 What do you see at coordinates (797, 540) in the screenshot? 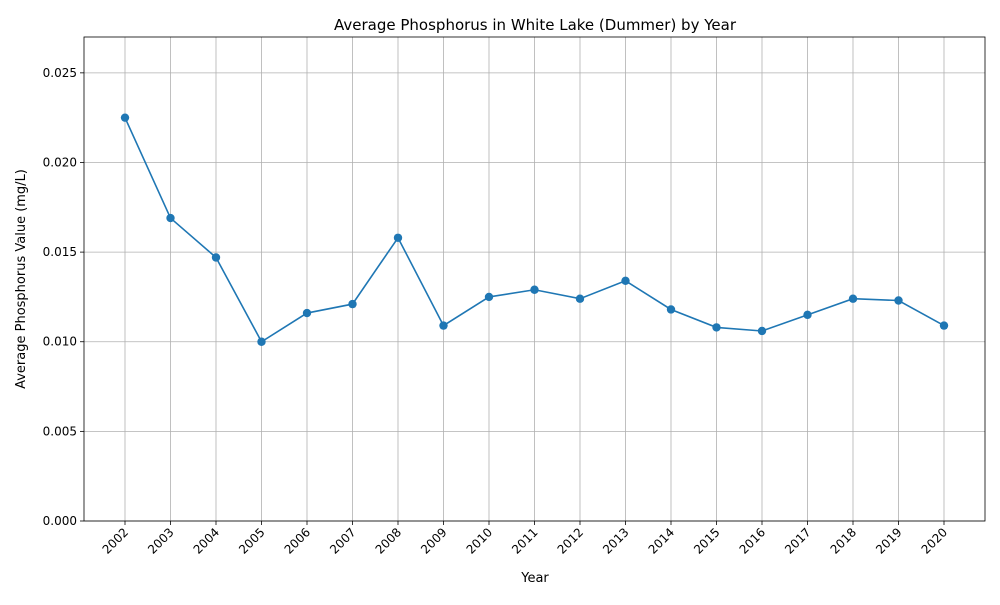
I see `x-tick-label: 2017` at bounding box center [797, 540].